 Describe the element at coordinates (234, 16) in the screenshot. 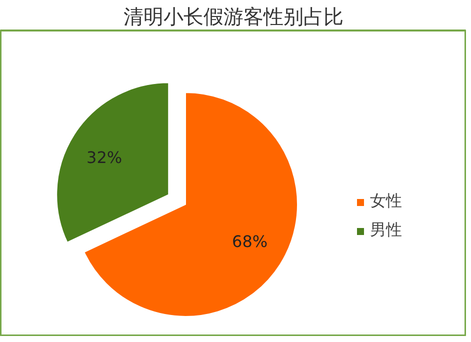

I see `chart-title: 清明小长假游客性别占比` at that location.